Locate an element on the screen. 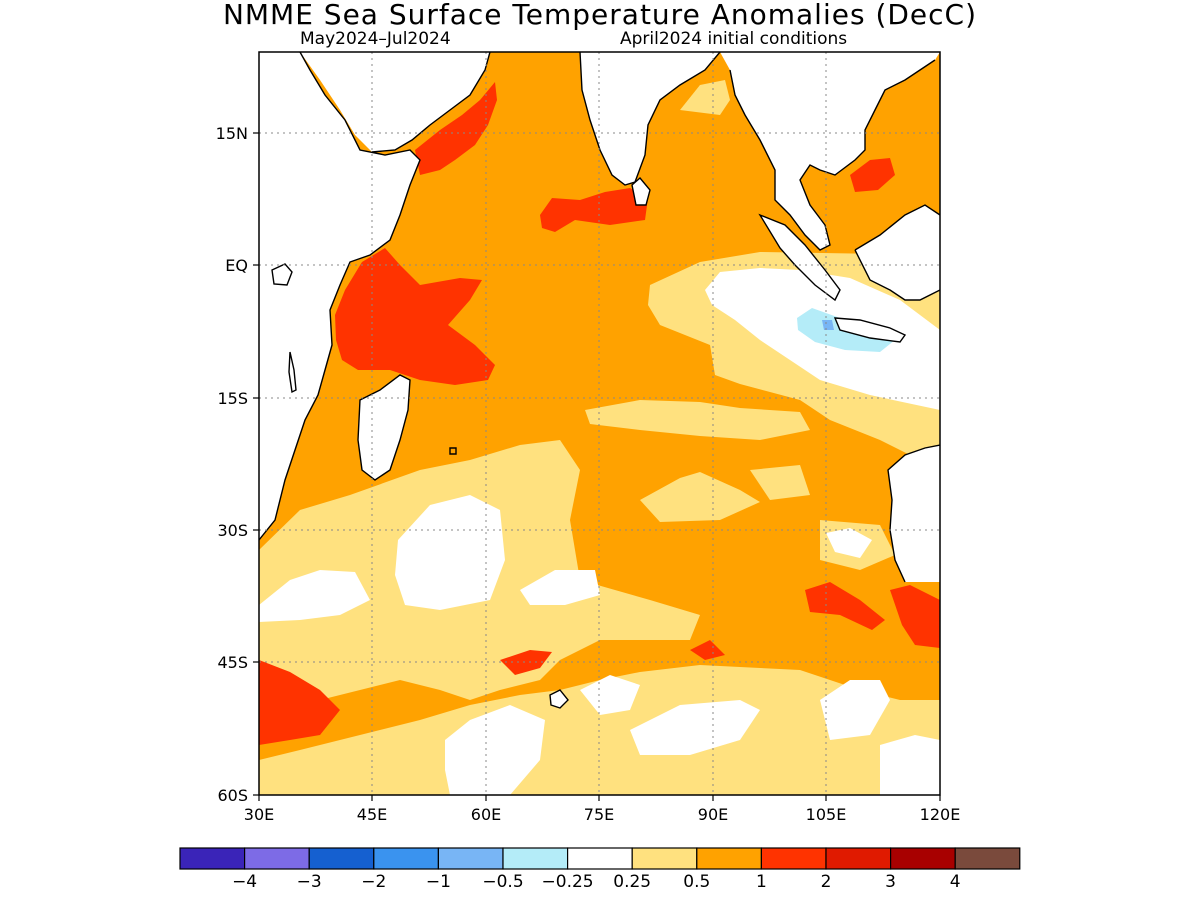 The image size is (1200, 900). colorbar-labels: −4 −3 −2 −1 −0.5 −0.25 0.25 0.5 1 2 3 4 is located at coordinates (596, 882).